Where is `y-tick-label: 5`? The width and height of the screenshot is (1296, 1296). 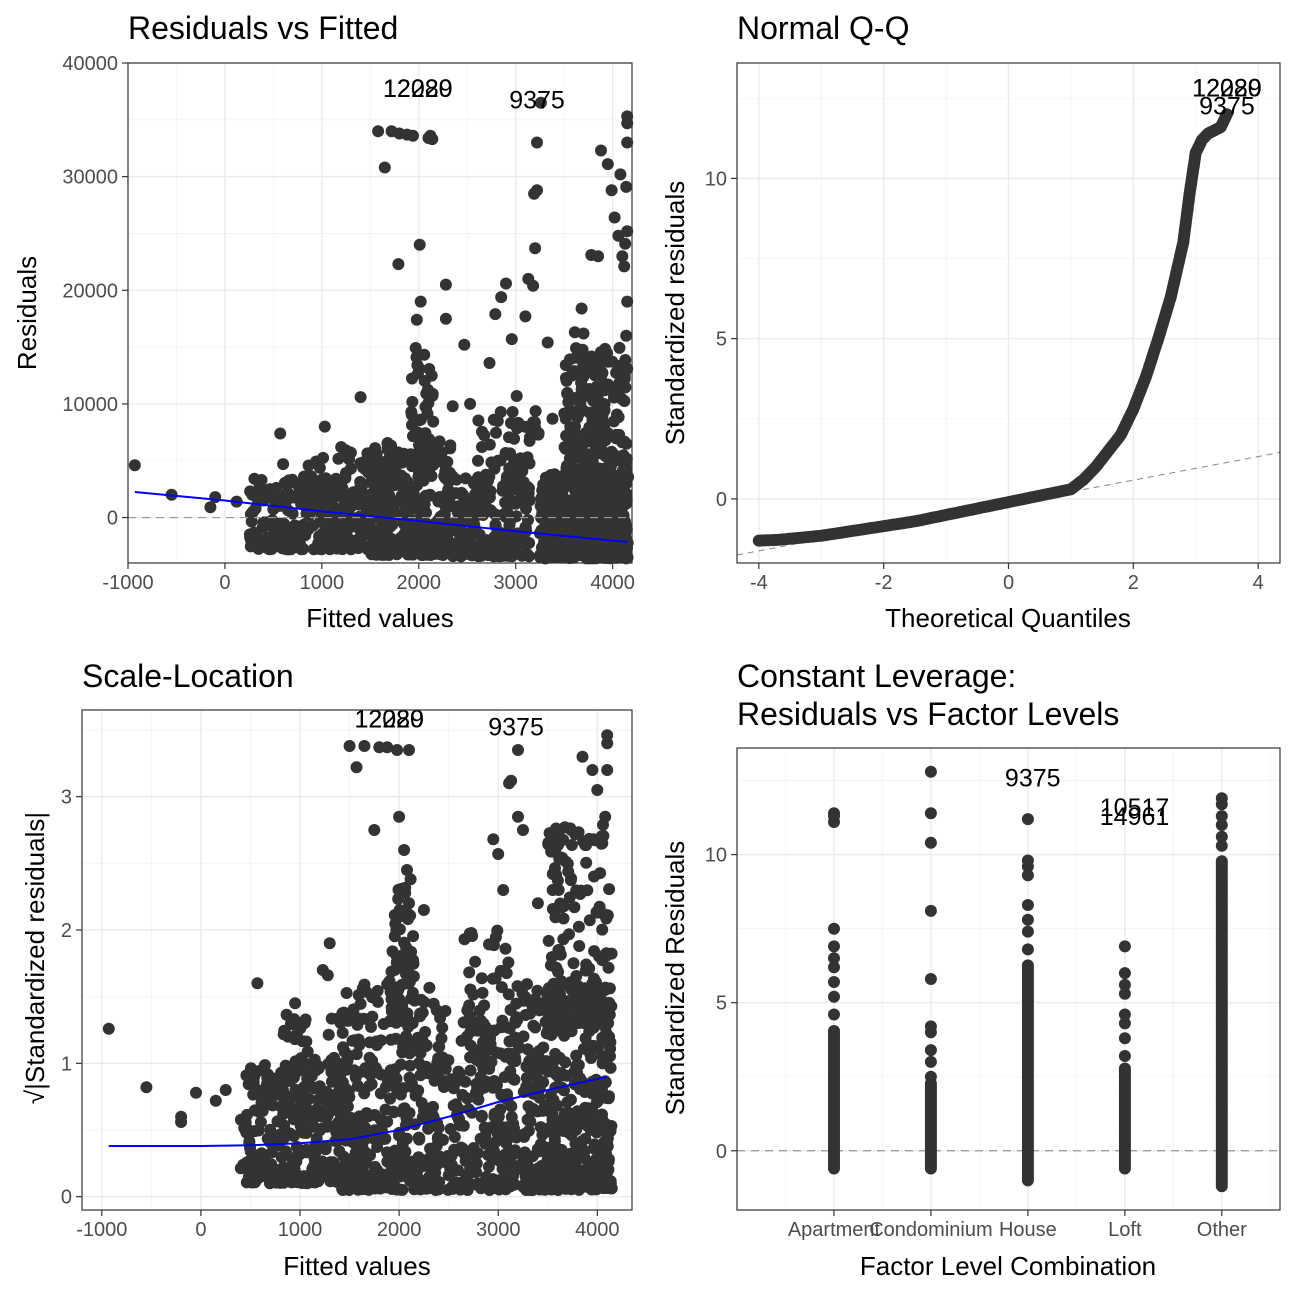
y-tick-label: 5 is located at coordinates (721, 1004).